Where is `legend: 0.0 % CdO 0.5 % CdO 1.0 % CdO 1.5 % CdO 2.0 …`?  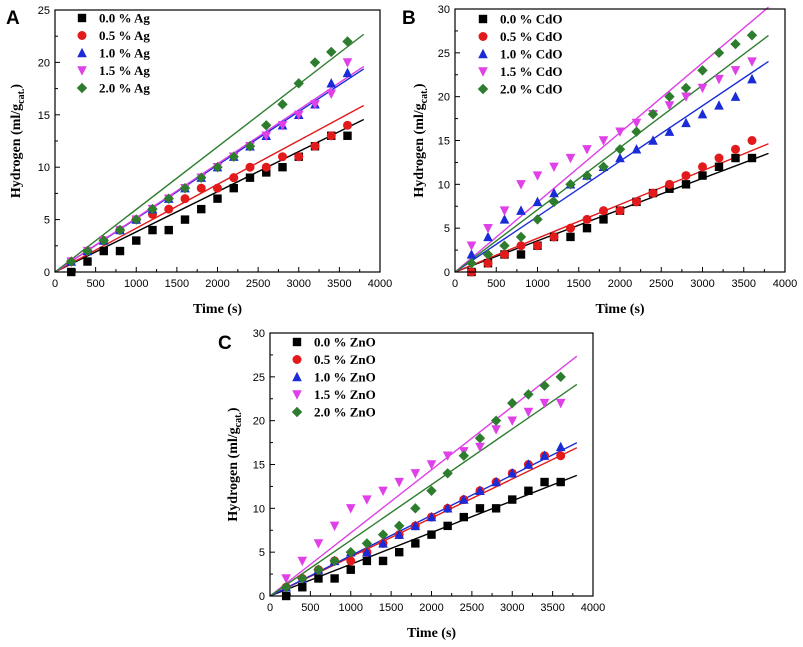 legend: 0.0 % CdO 0.5 % CdO 1.0 % CdO 1.5 % CdO 2.0 … is located at coordinates (519, 54).